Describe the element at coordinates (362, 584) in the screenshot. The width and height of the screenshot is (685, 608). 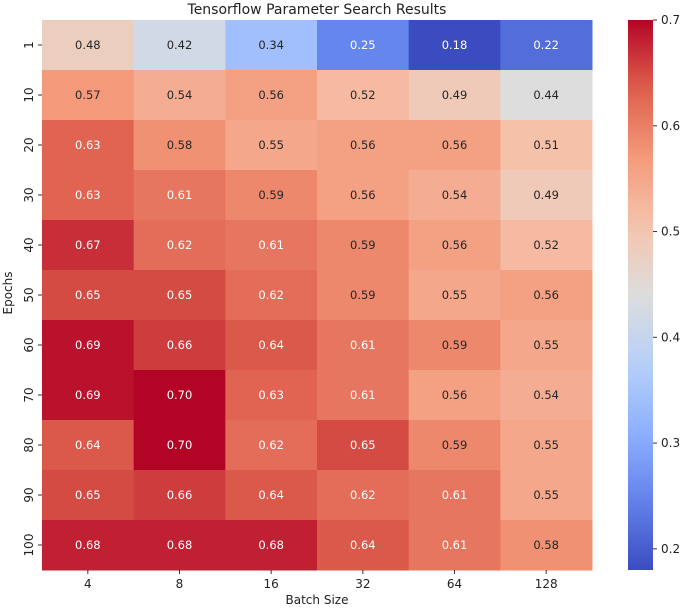
I see `x-tick-label: 32` at that location.